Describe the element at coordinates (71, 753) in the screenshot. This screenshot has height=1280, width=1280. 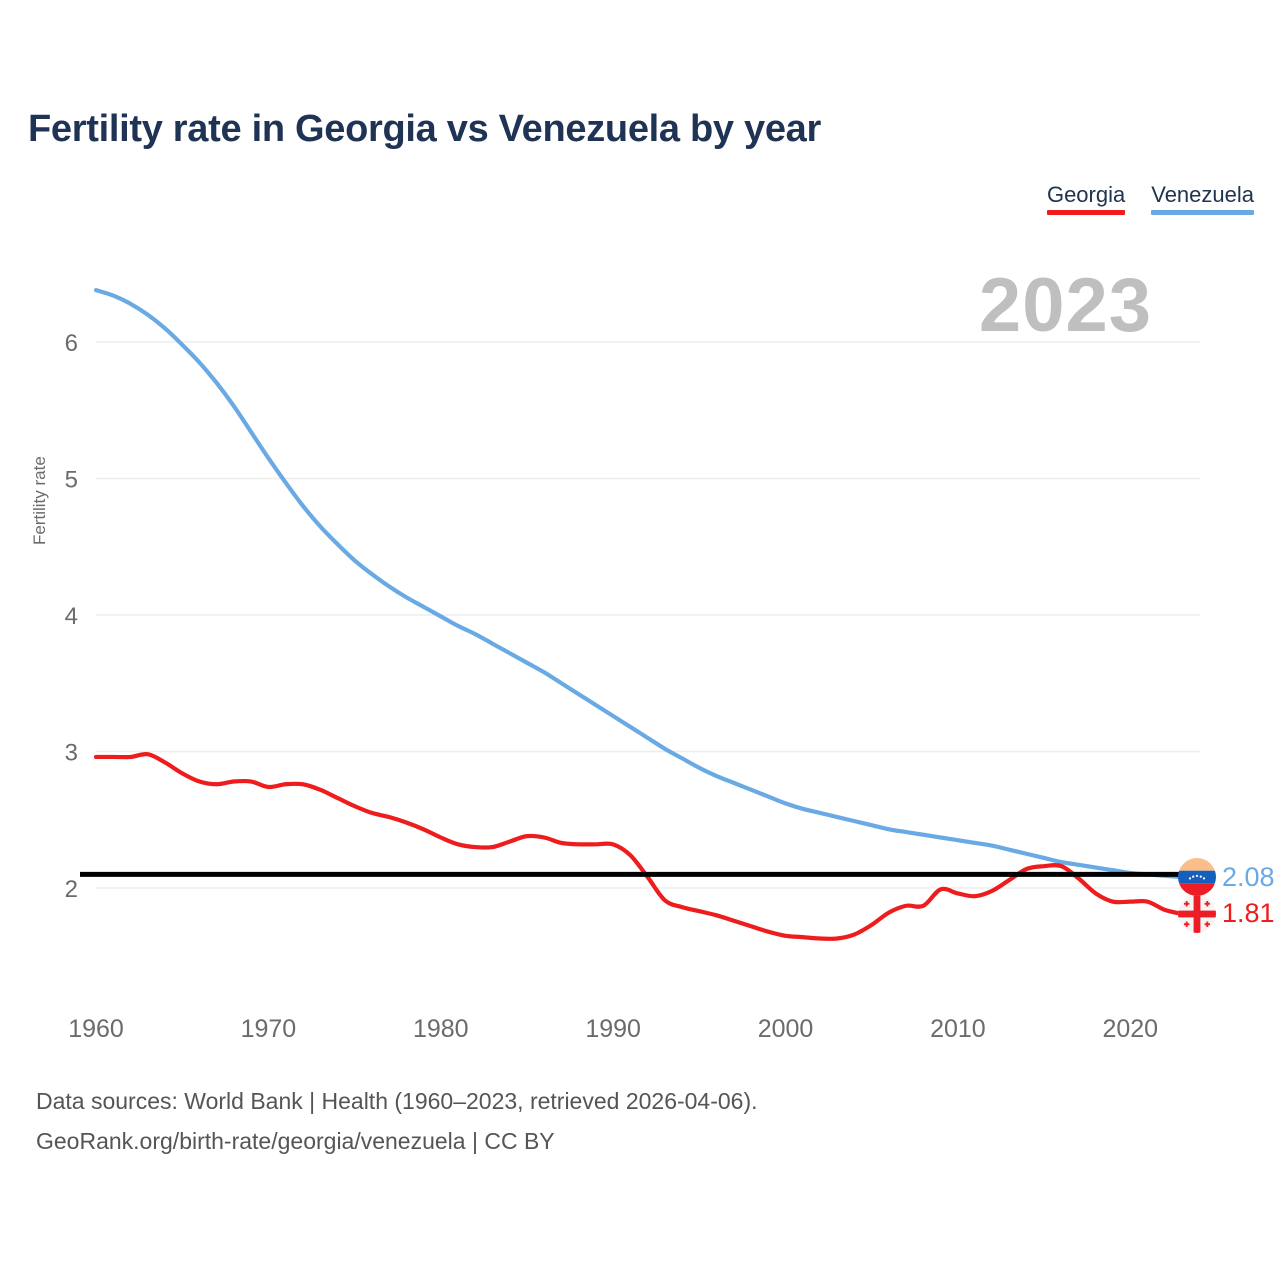
I see `y-axis-tick: 3` at that location.